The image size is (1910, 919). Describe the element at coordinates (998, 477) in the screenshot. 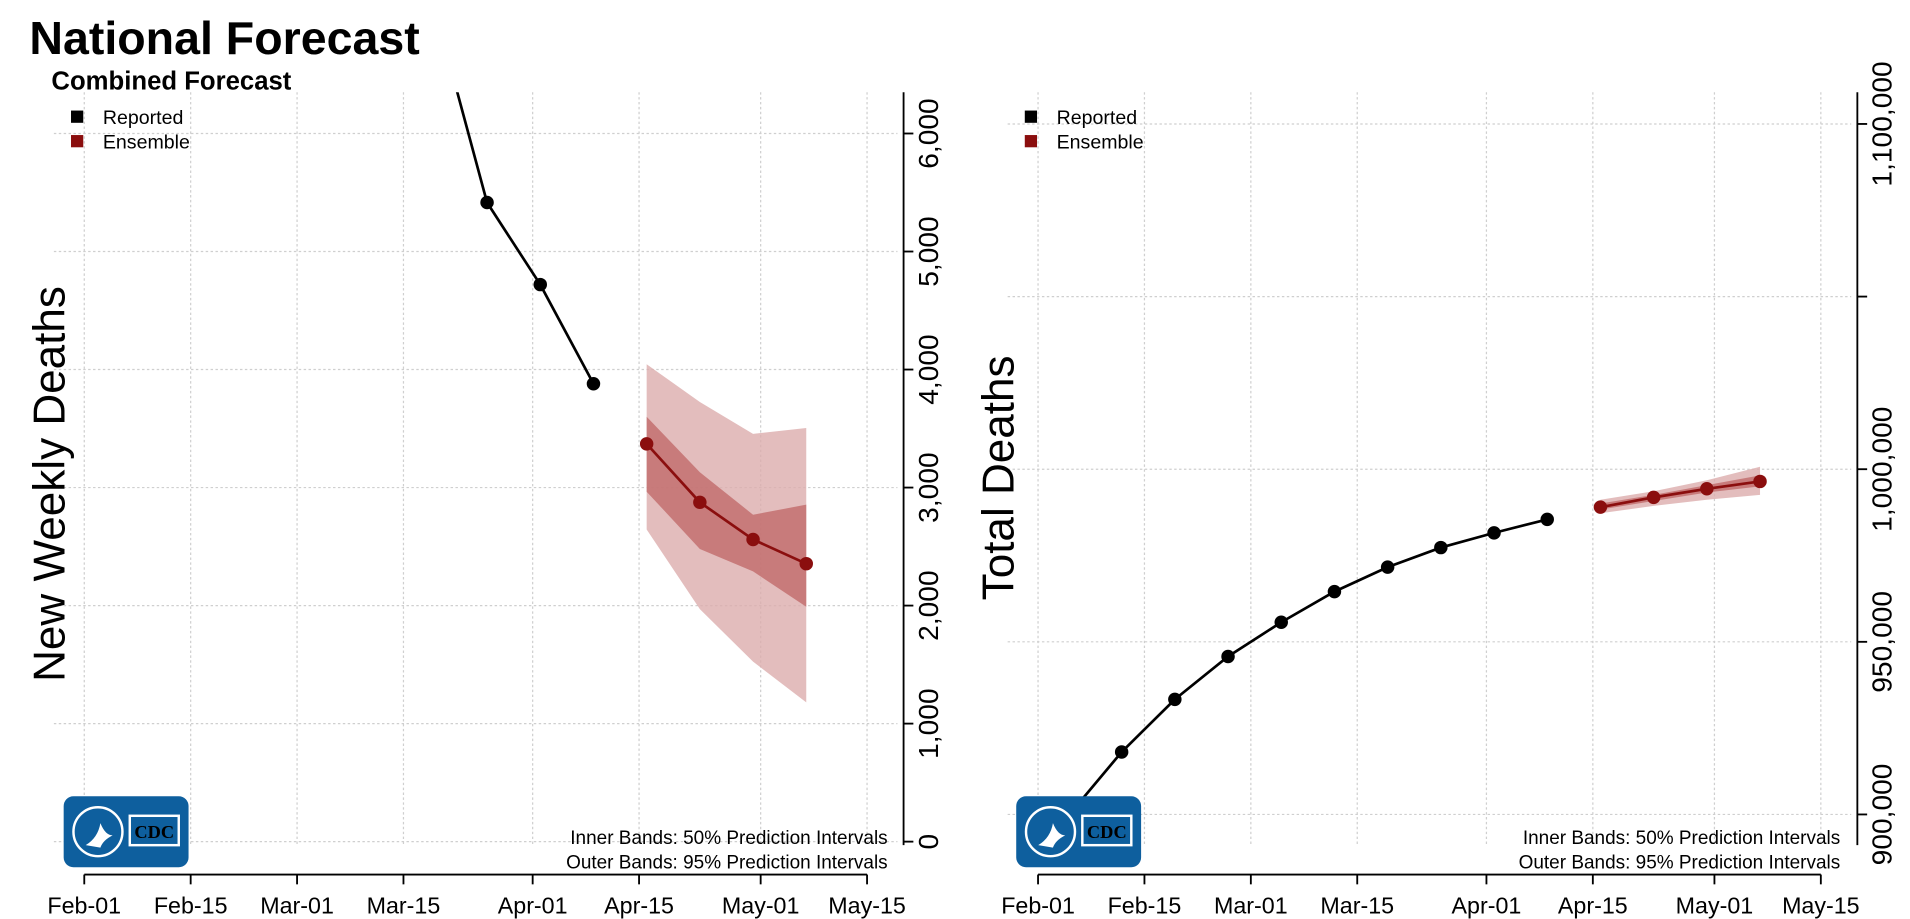

I see `y-axis-label: Total Deaths` at that location.